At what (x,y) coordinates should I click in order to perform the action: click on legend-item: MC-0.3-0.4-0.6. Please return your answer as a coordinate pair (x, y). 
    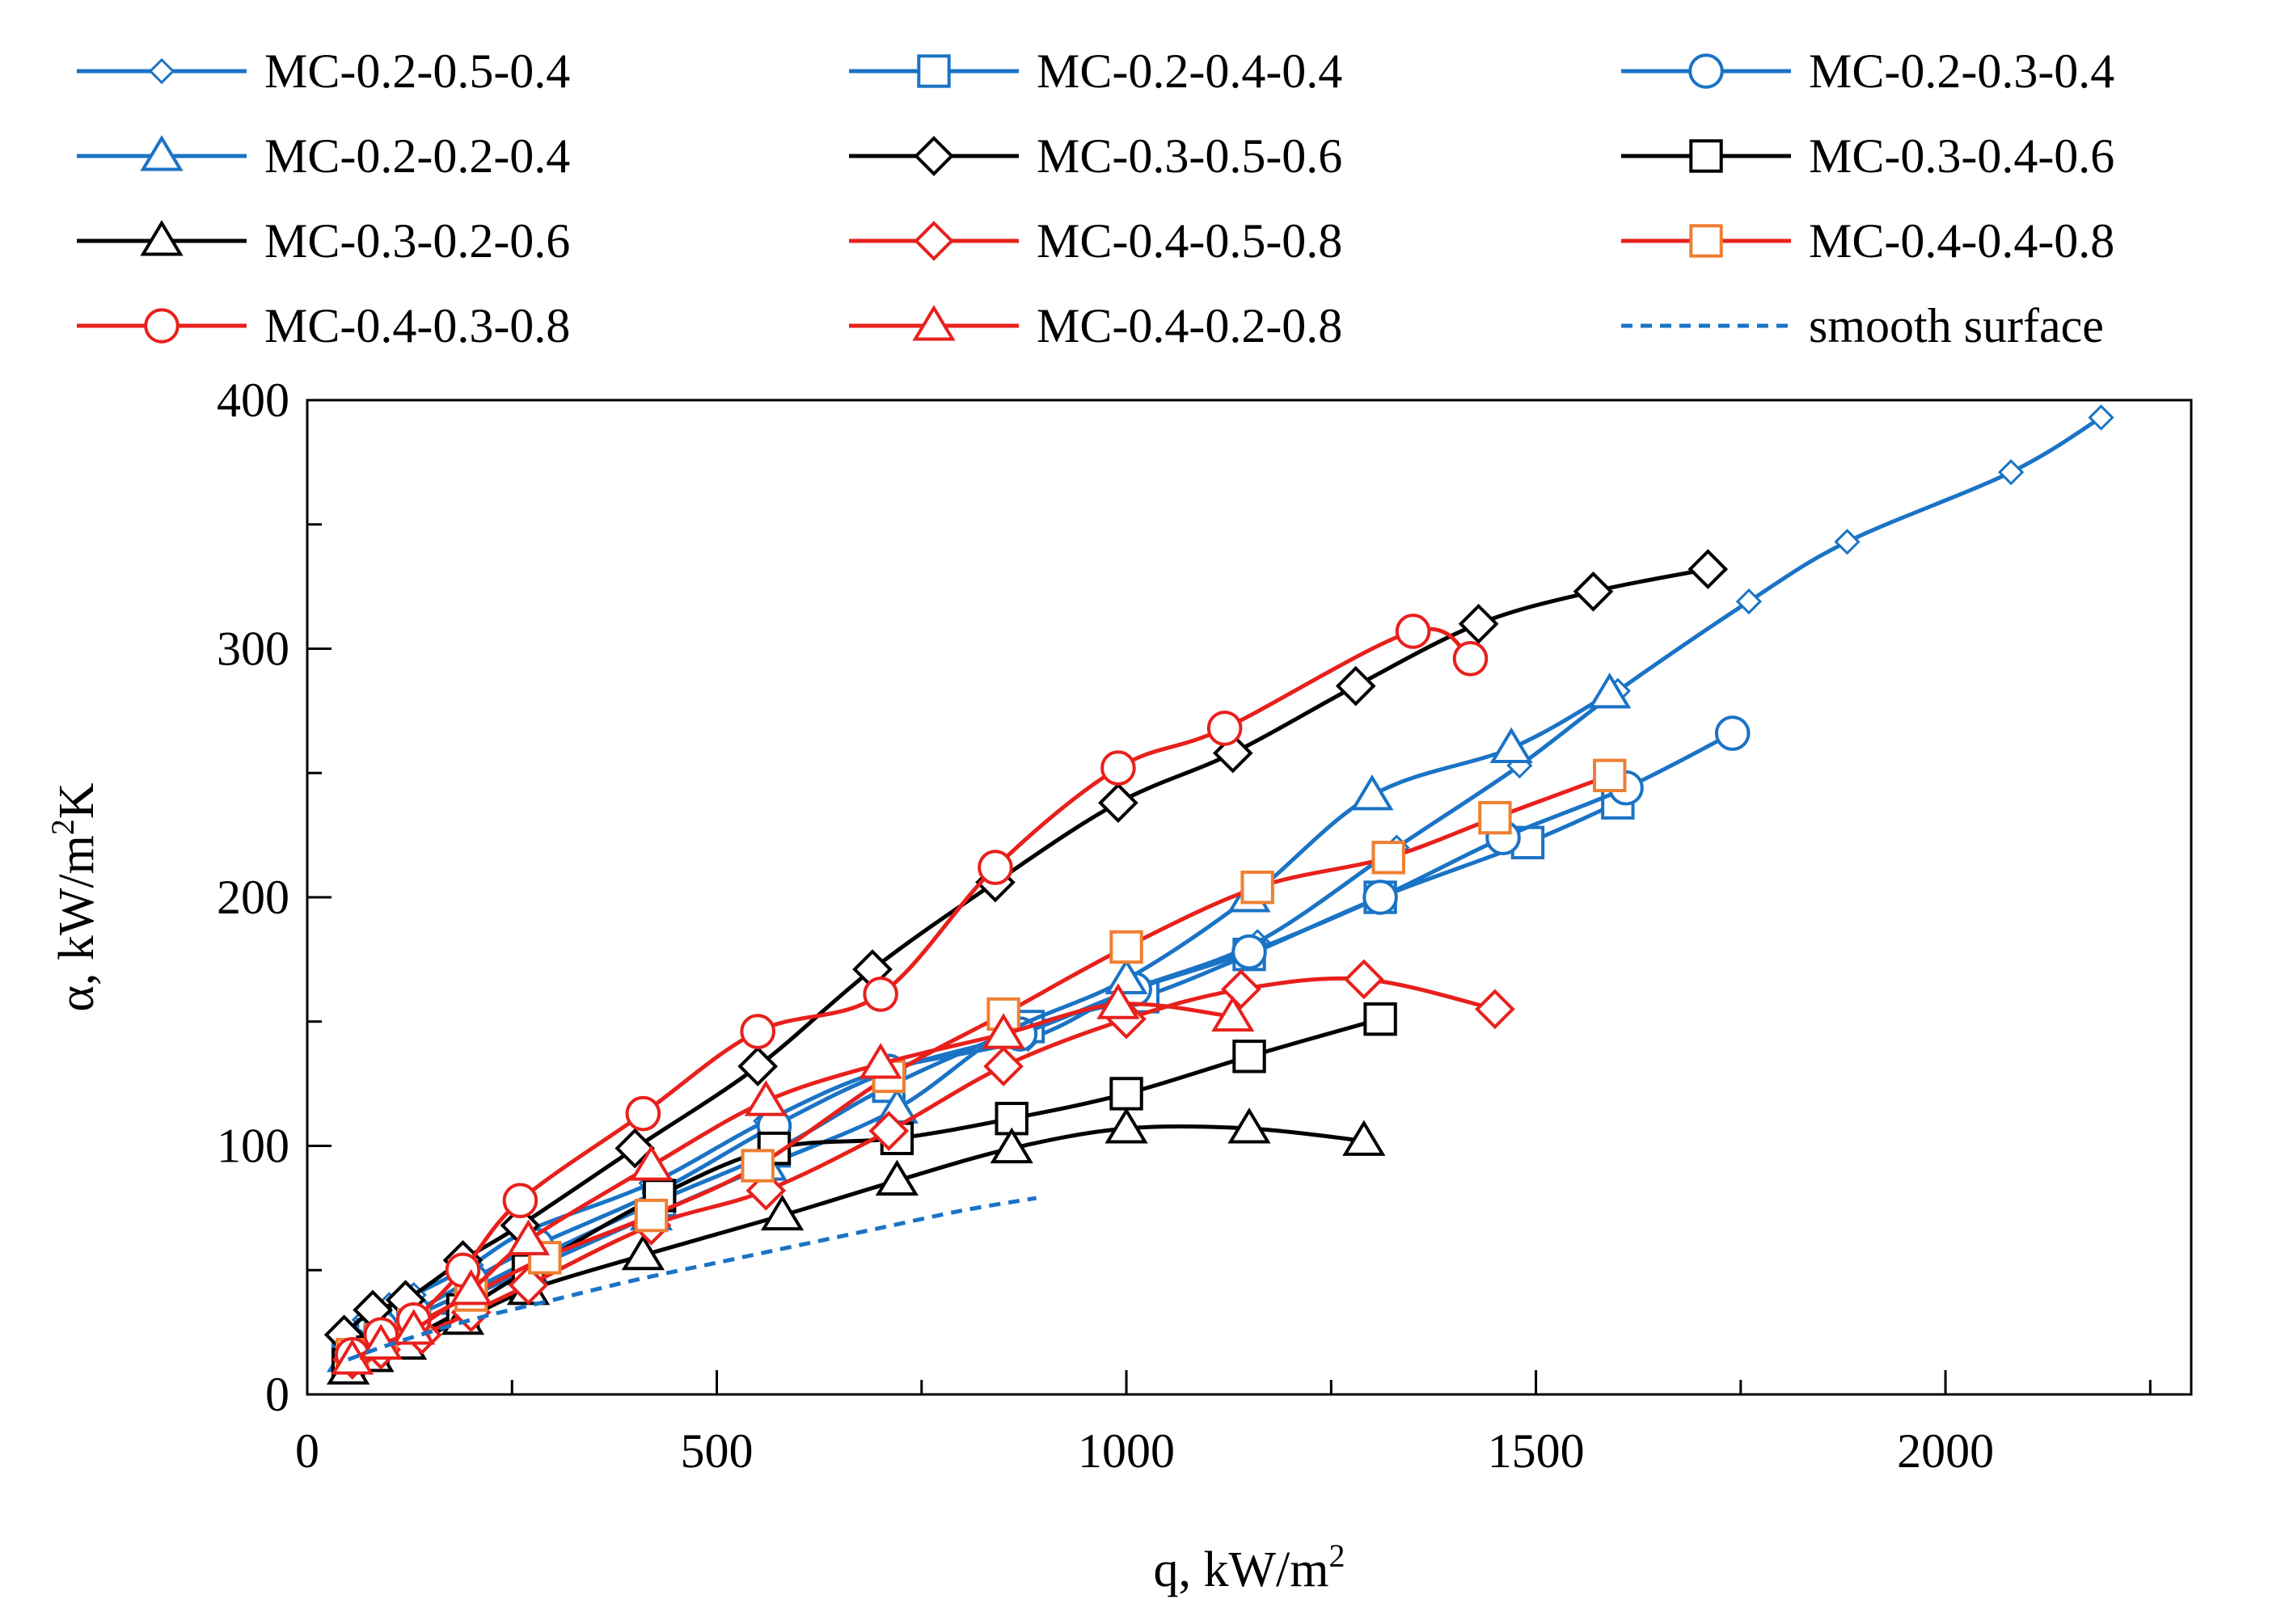
    Looking at the image, I should click on (1867, 156).